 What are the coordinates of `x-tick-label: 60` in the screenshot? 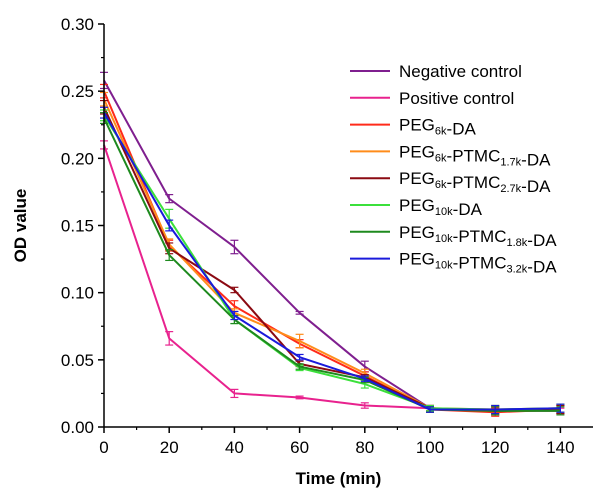 It's located at (299, 447).